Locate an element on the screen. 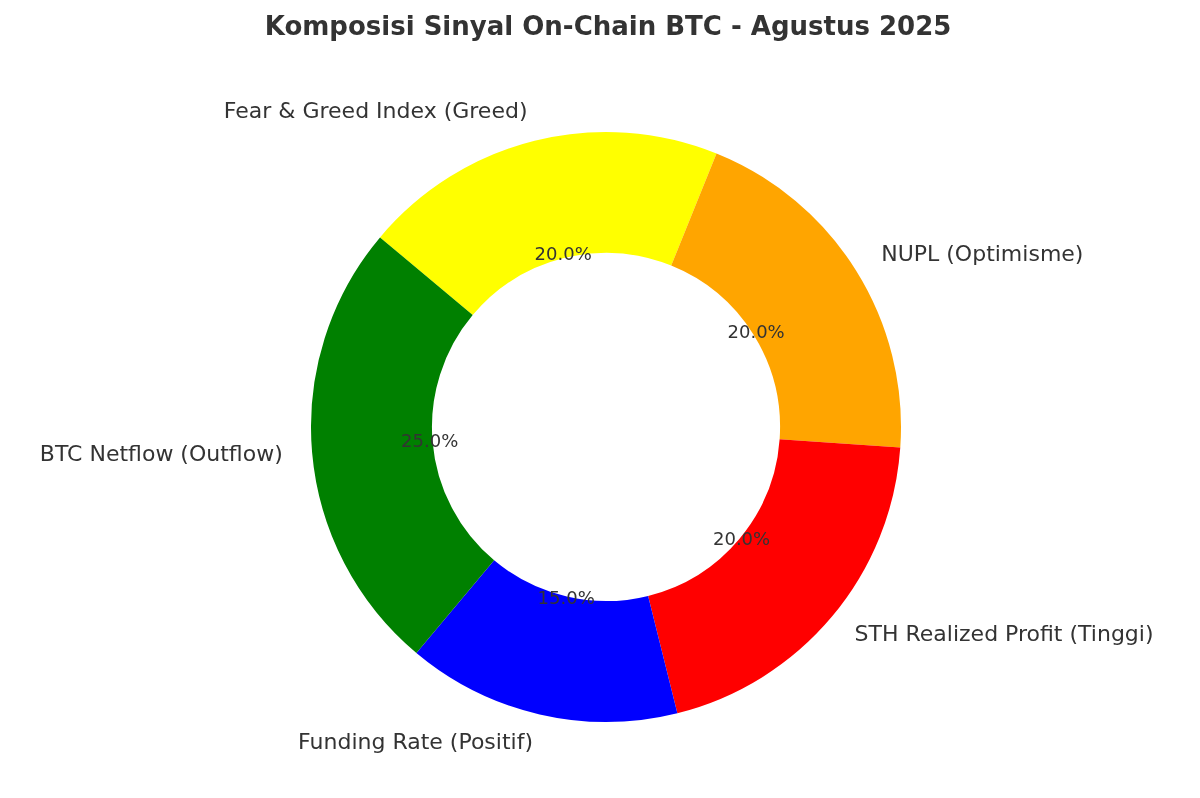 This screenshot has height=798, width=1200. slice-label: NUPL (Optimisme) is located at coordinates (982, 253).